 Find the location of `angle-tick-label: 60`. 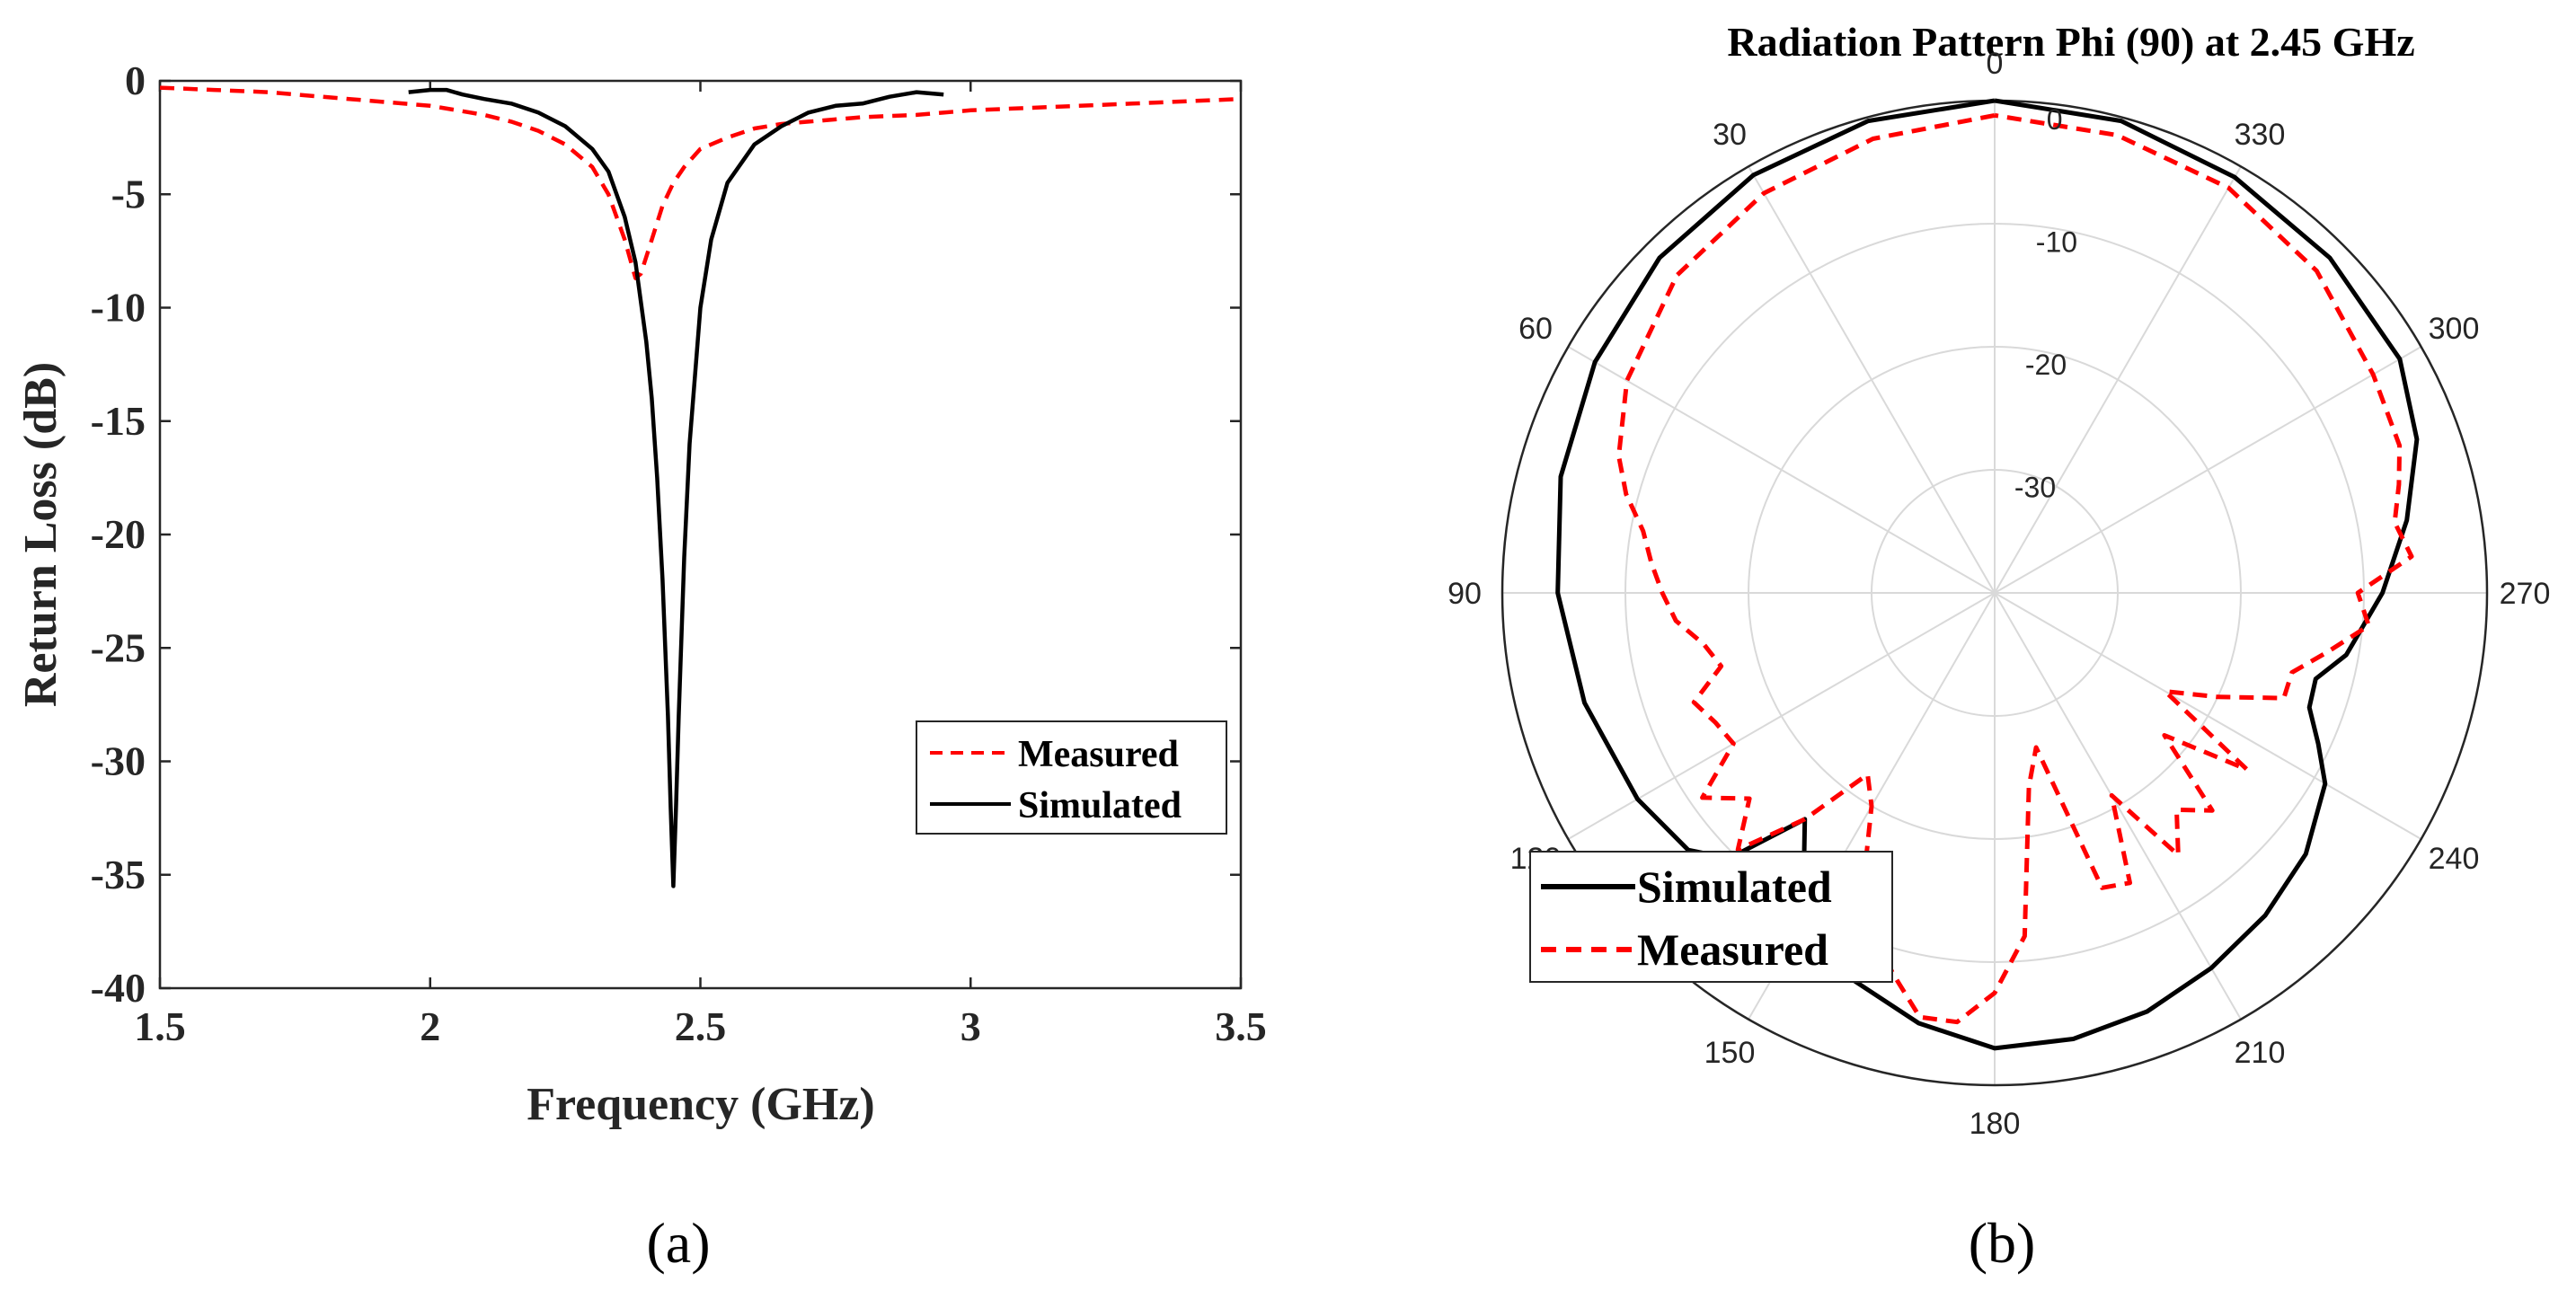

angle-tick-label: 60 is located at coordinates (1536, 329).